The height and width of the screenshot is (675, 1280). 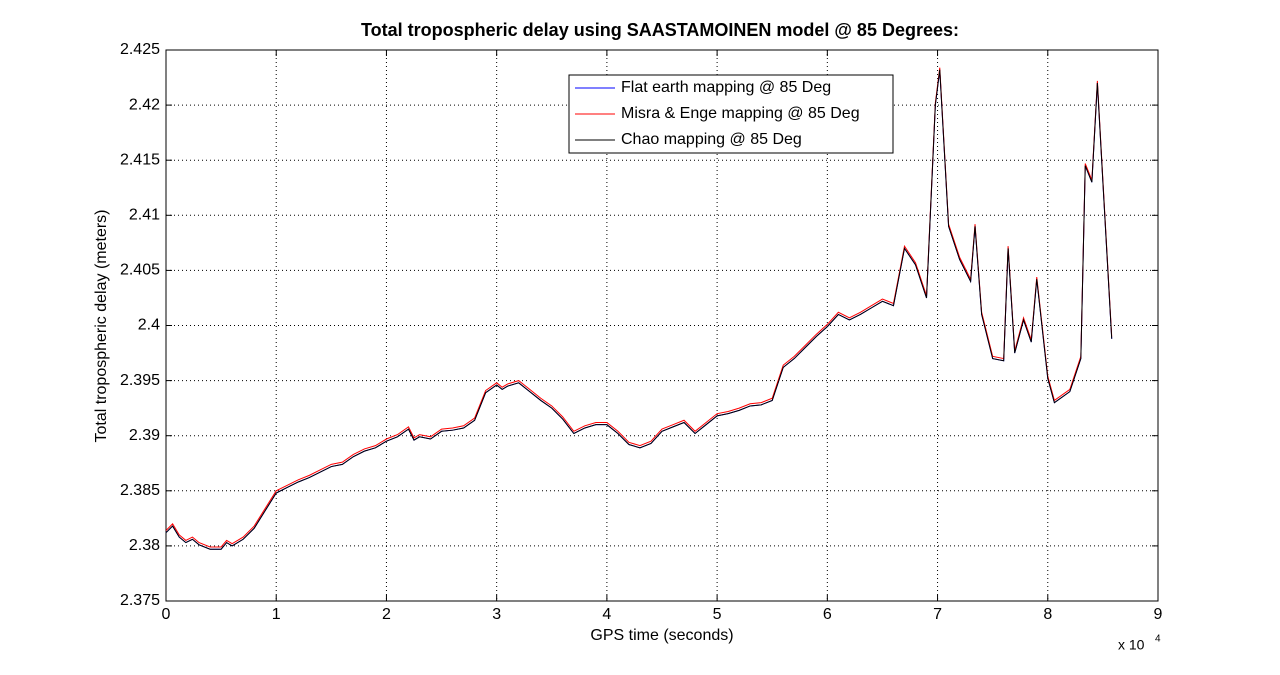 What do you see at coordinates (496, 614) in the screenshot?
I see `x-tick-label: 3` at bounding box center [496, 614].